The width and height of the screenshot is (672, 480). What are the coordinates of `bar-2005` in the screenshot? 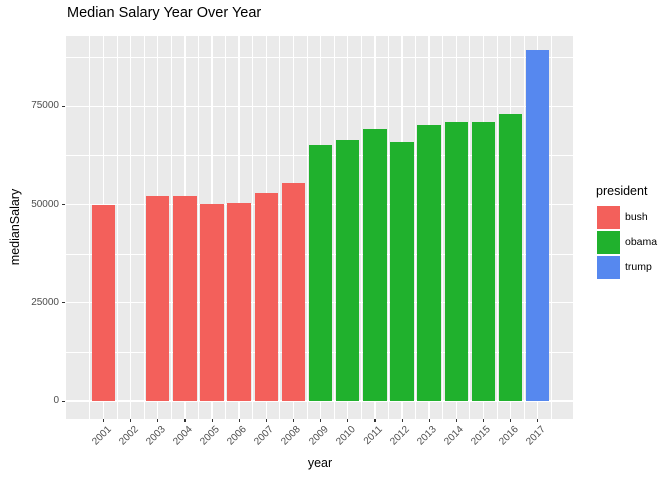 It's located at (212, 302).